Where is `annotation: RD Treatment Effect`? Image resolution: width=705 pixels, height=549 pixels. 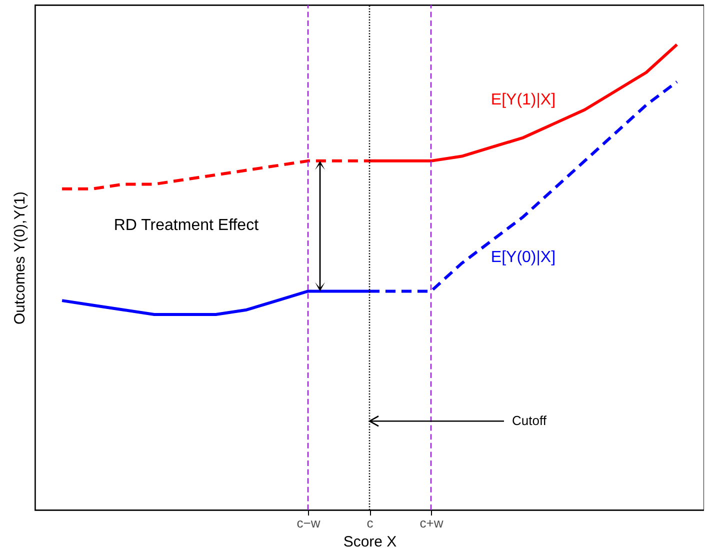
annotation: RD Treatment Effect is located at coordinates (187, 225).